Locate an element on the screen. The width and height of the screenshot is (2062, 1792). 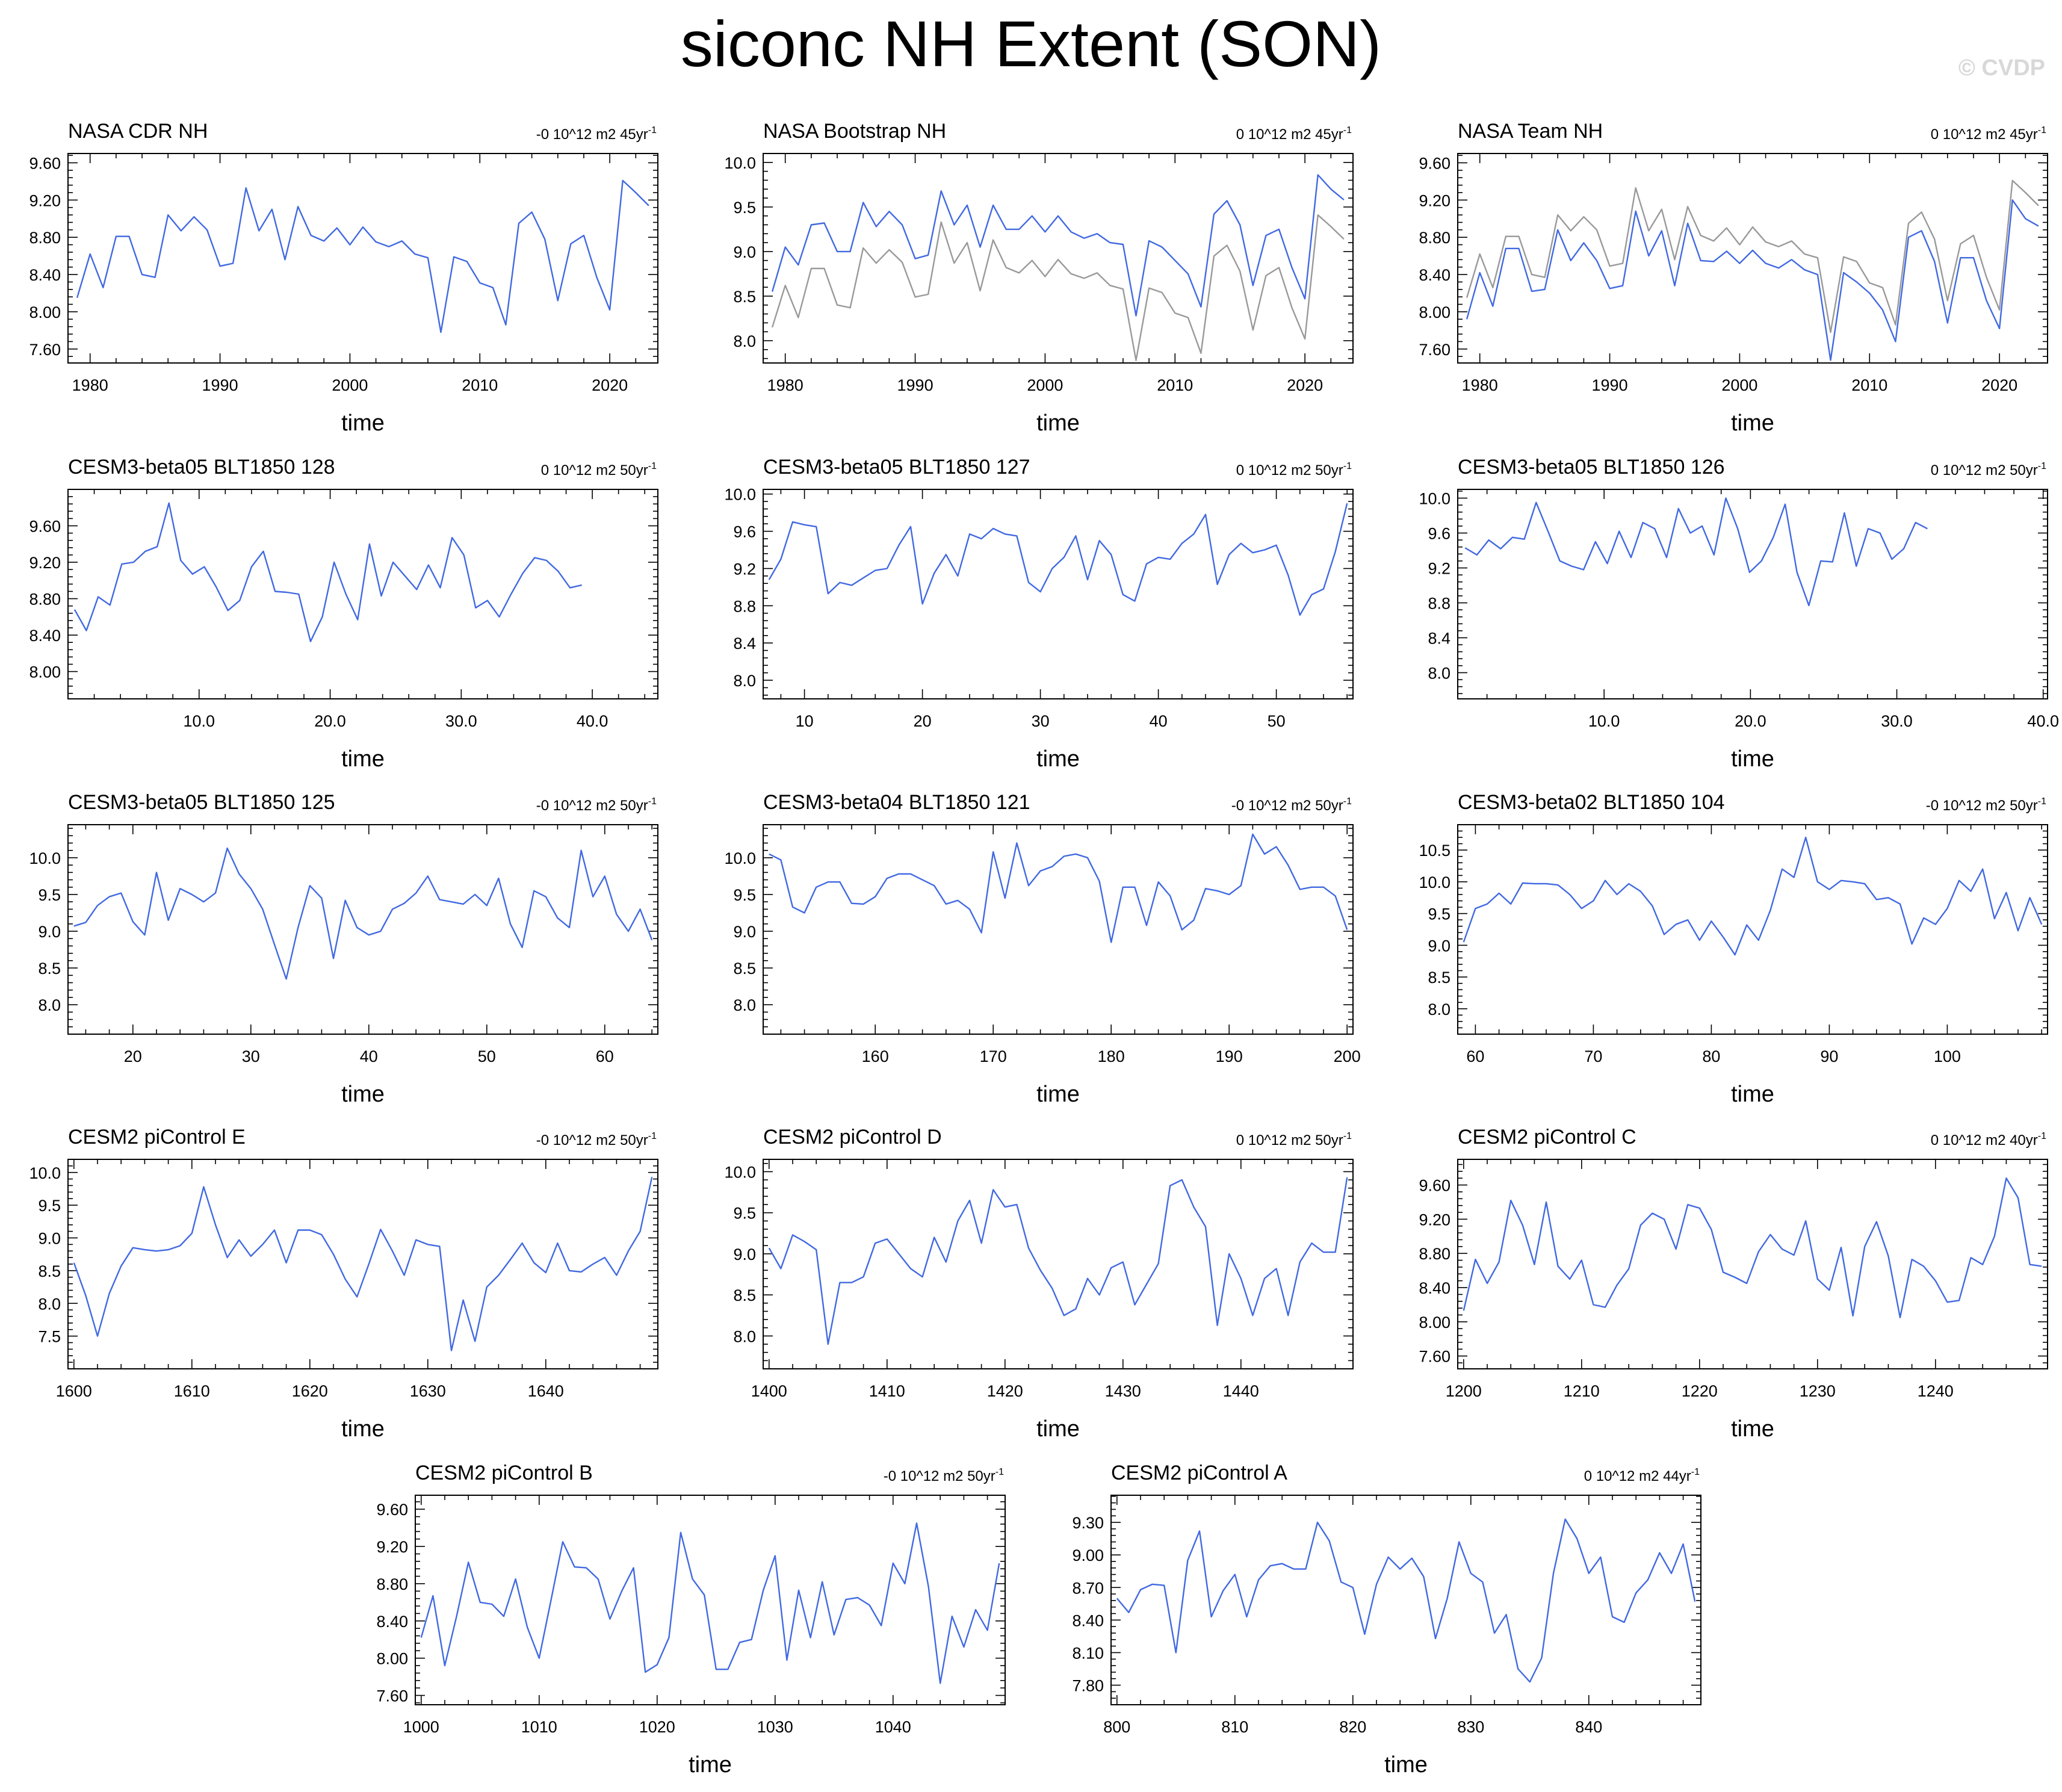
trend-label: 0 10^12 m2 50yr-1 is located at coordinates (1988, 470).